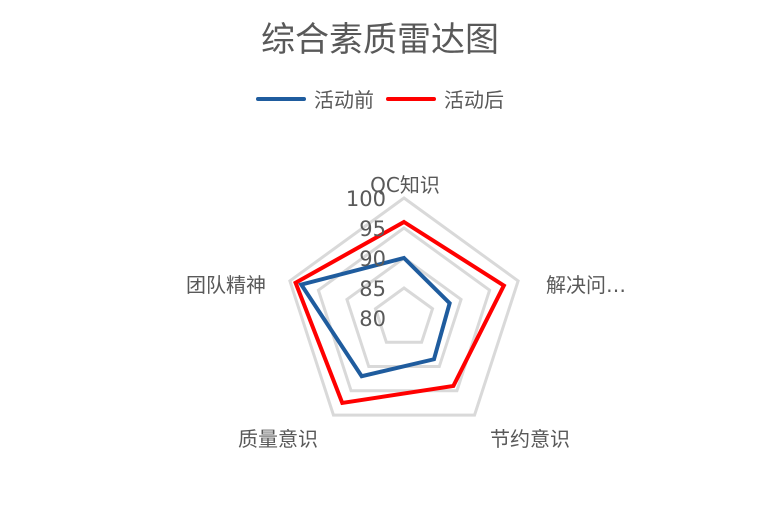 This screenshot has height=507, width=760. I want to click on legend: 活动前 活动后, so click(380, 98).